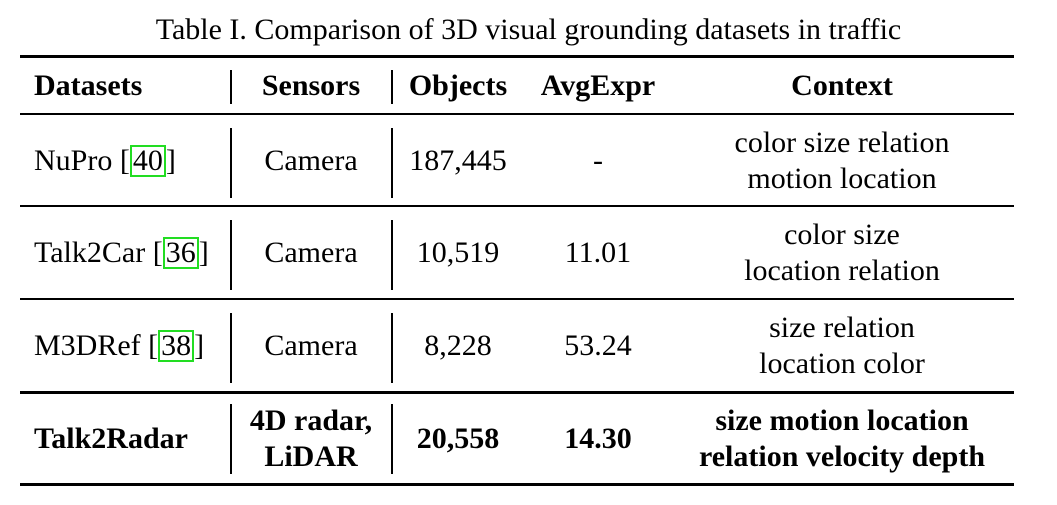  Describe the element at coordinates (73, 160) in the screenshot. I see `dataset-label: NuPro` at that location.